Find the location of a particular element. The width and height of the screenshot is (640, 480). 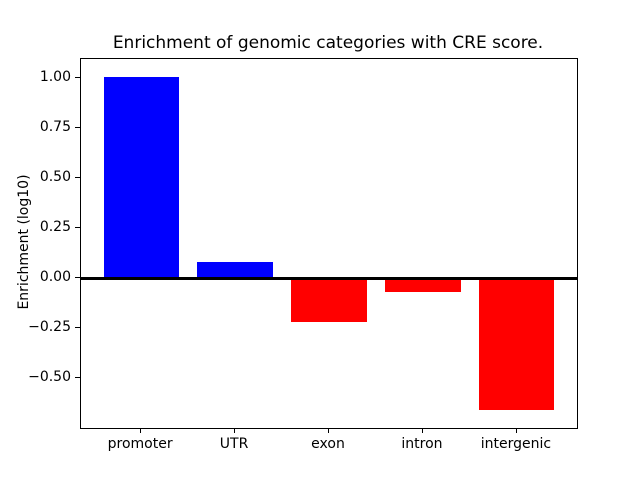

y-tick-label: −0.25 is located at coordinates (49, 326).